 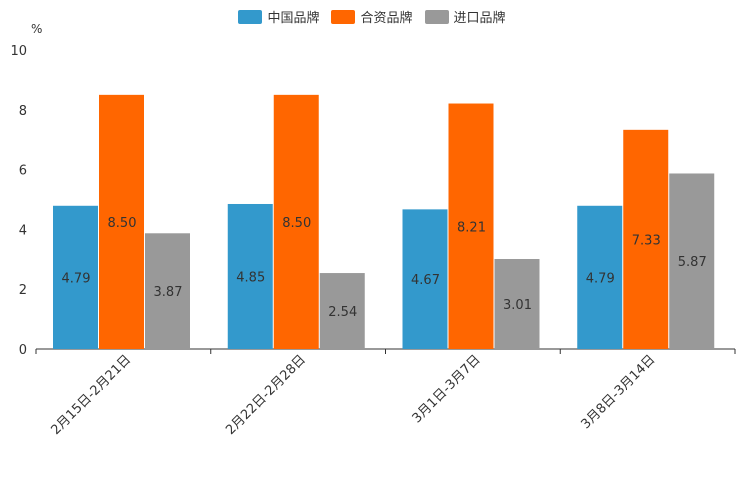 I want to click on data-label-0-3: 4.79, so click(x=600, y=278).